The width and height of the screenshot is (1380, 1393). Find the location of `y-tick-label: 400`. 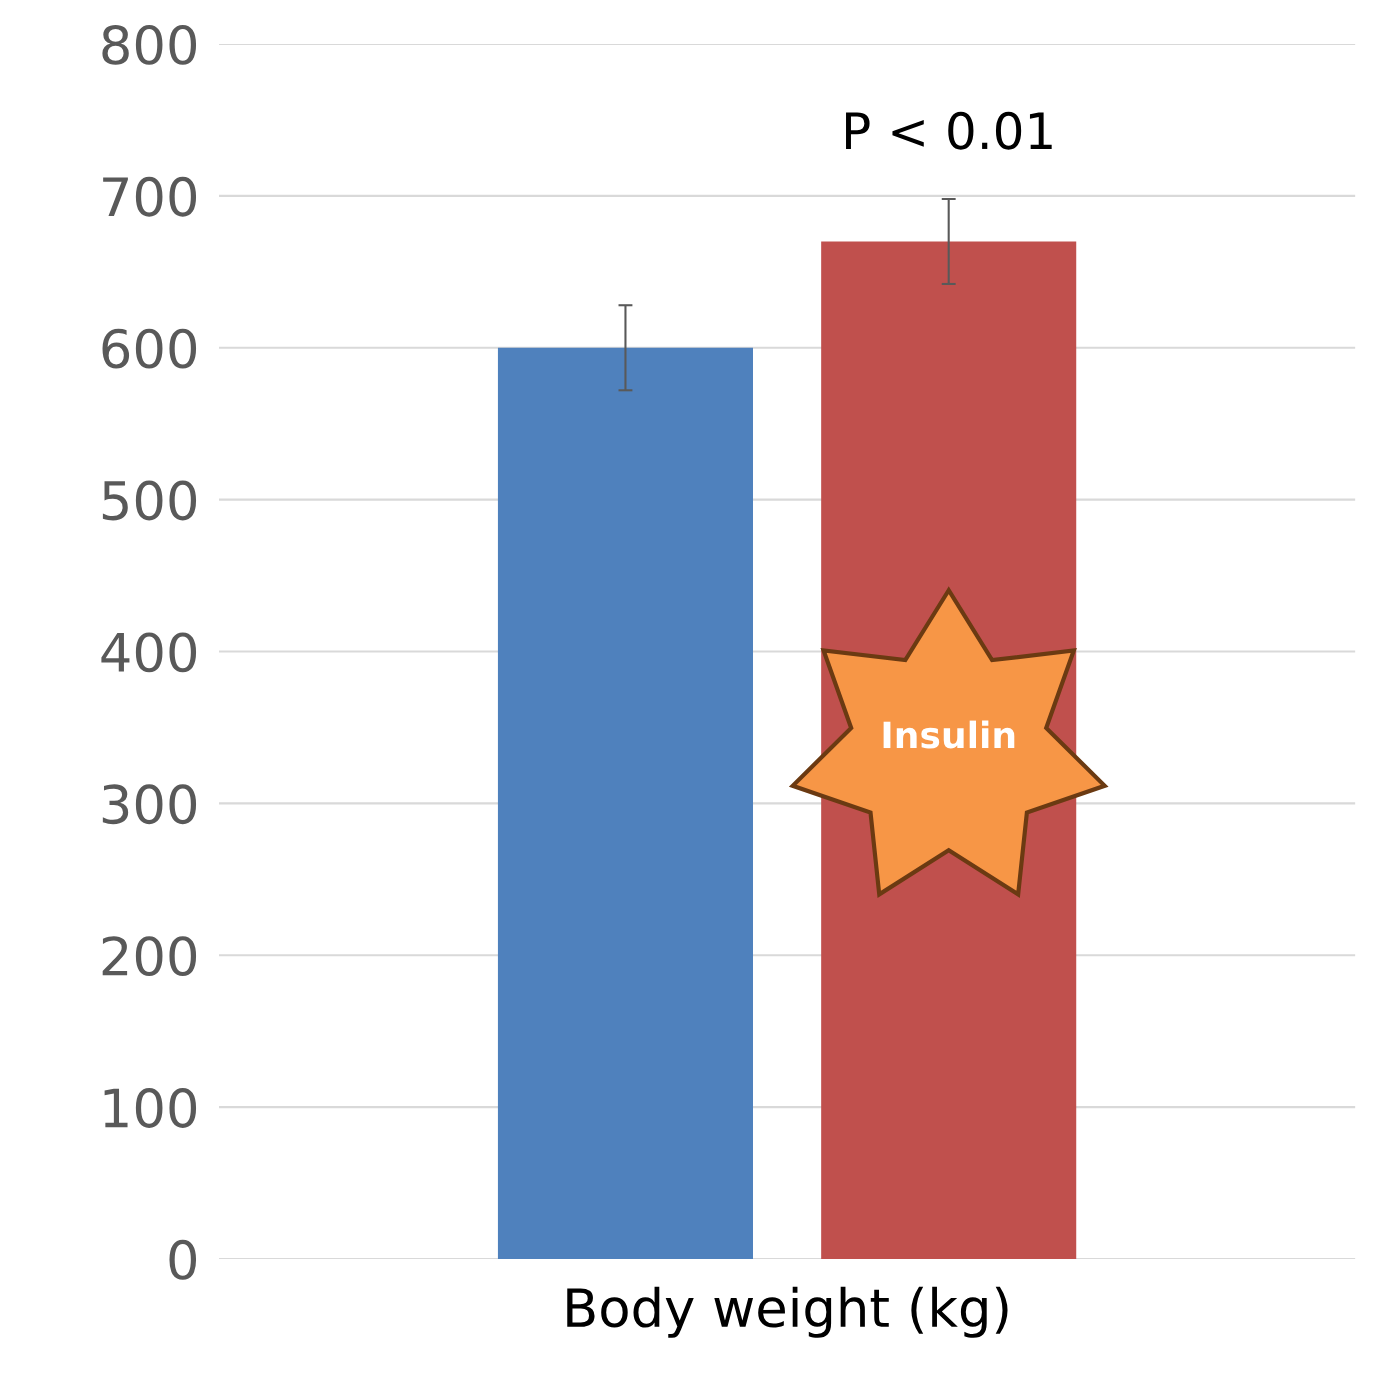

y-tick-label: 400 is located at coordinates (149, 652).